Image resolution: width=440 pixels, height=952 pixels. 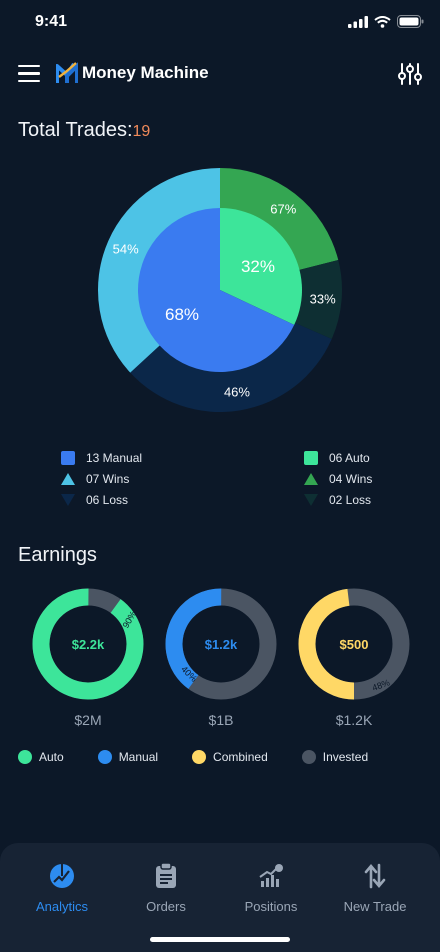 I want to click on earnings-legend-item-0: Auto, so click(x=41, y=757).